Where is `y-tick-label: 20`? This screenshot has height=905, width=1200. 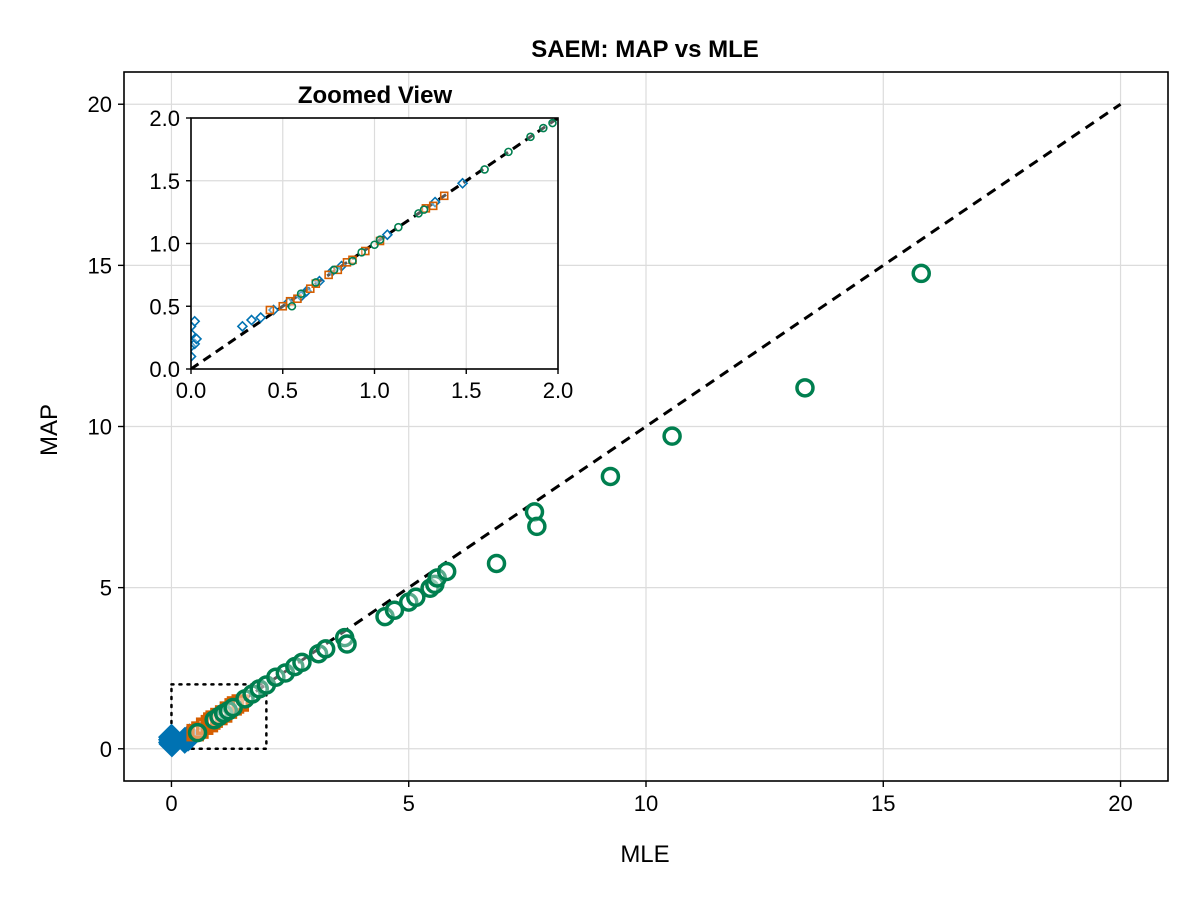
y-tick-label: 20 is located at coordinates (100, 104).